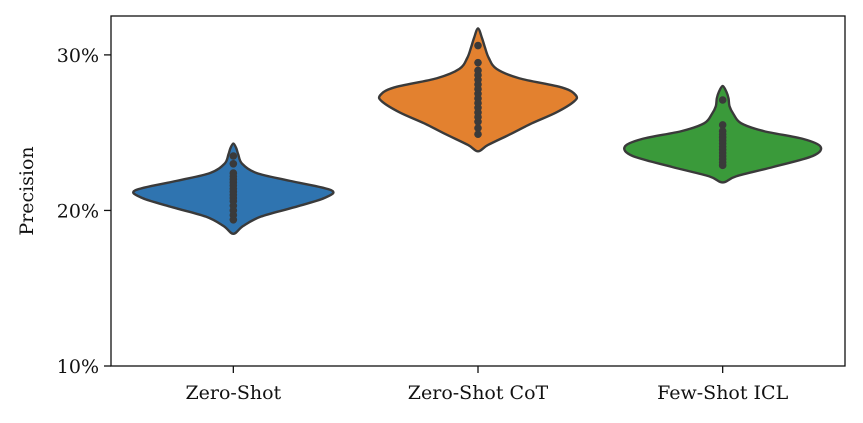  I want to click on x-axis: Zero-Shot Zero-Shot CoT Few-Shot ICL, so click(487, 385).